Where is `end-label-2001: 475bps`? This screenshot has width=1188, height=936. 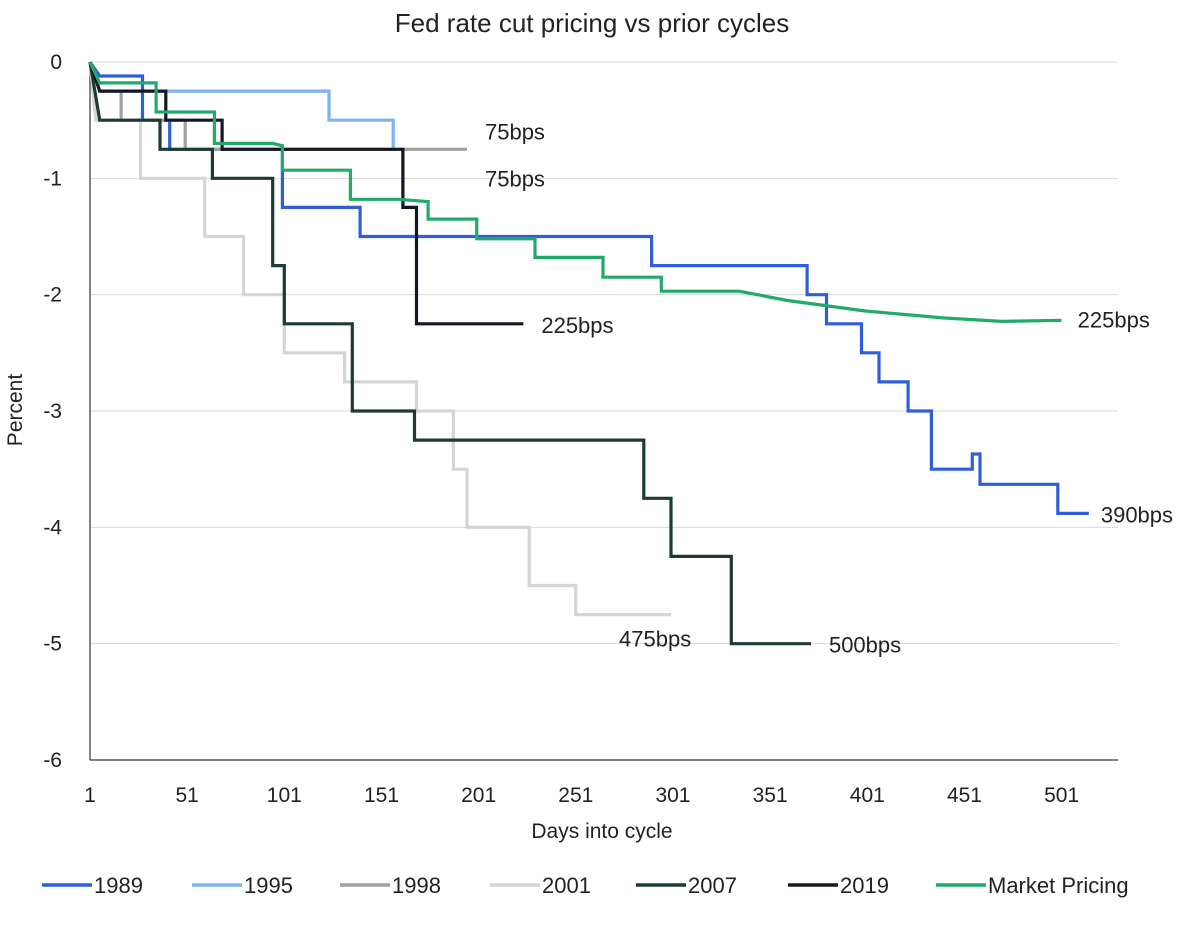
end-label-2001: 475bps is located at coordinates (655, 639).